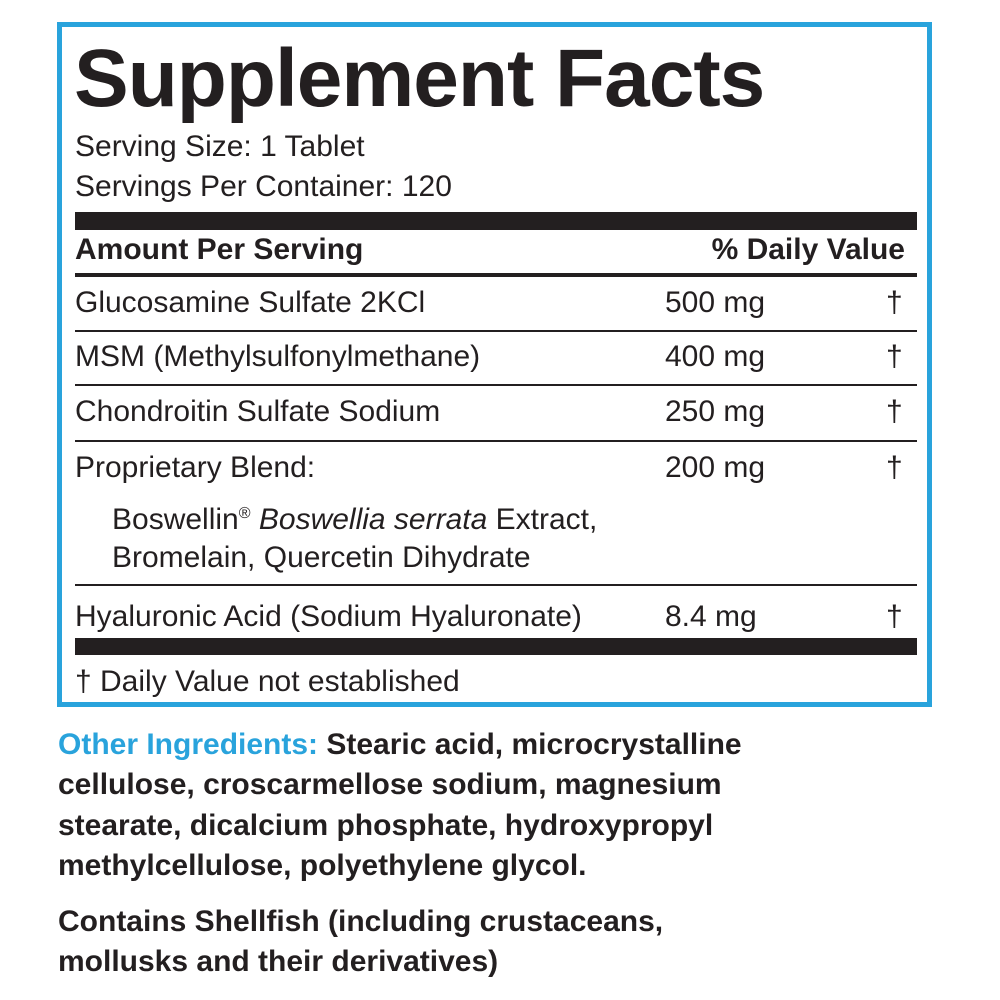 This screenshot has height=1000, width=1000. Describe the element at coordinates (267, 681) in the screenshot. I see `footnote: † Daily Value not established` at that location.